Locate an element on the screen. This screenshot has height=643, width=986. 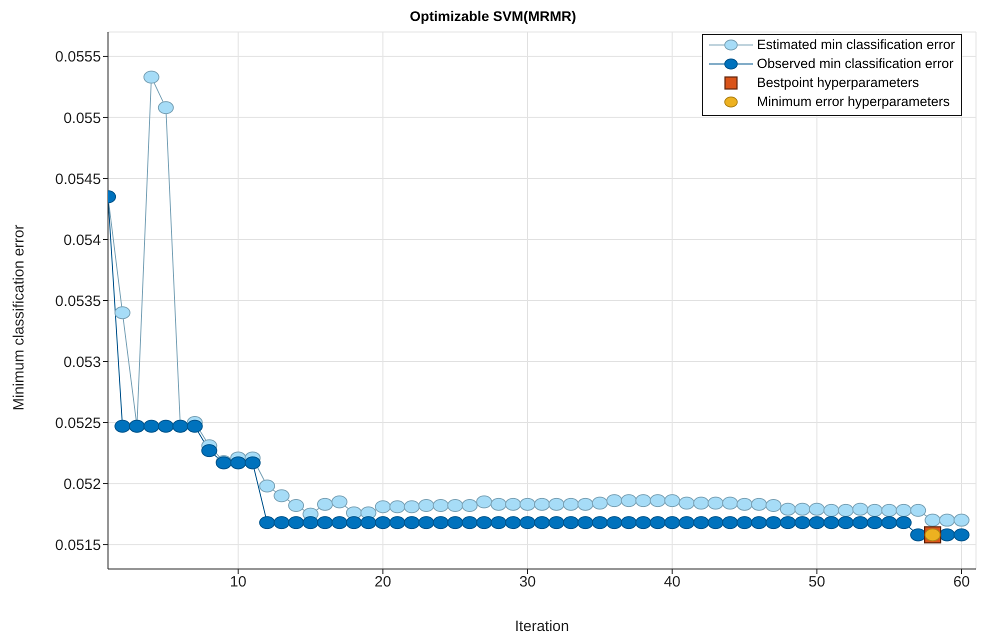
y-tick-label: 0.0515 is located at coordinates (78, 545).